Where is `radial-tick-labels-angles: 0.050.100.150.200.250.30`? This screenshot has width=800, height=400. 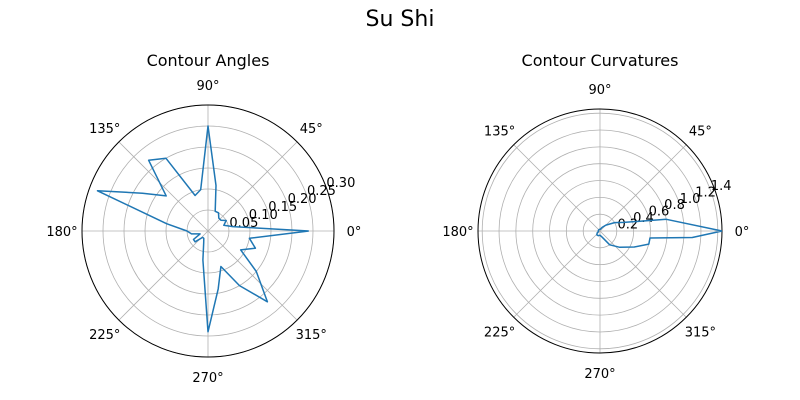
radial-tick-labels-angles: 0.050.100.150.200.250.30 is located at coordinates (292, 203).